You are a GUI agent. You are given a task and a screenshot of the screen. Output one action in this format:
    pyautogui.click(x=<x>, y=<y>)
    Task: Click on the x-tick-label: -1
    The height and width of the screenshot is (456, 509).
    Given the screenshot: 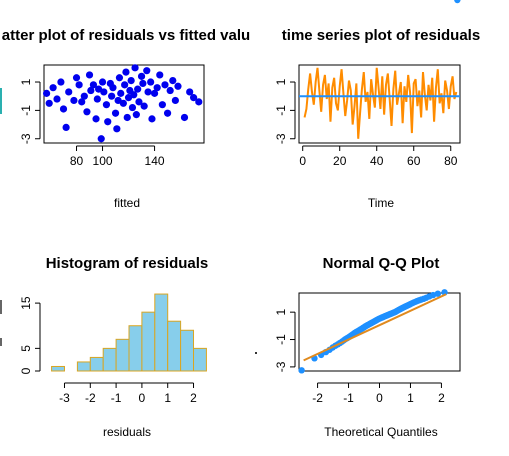 What is the action you would take?
    pyautogui.click(x=116, y=398)
    